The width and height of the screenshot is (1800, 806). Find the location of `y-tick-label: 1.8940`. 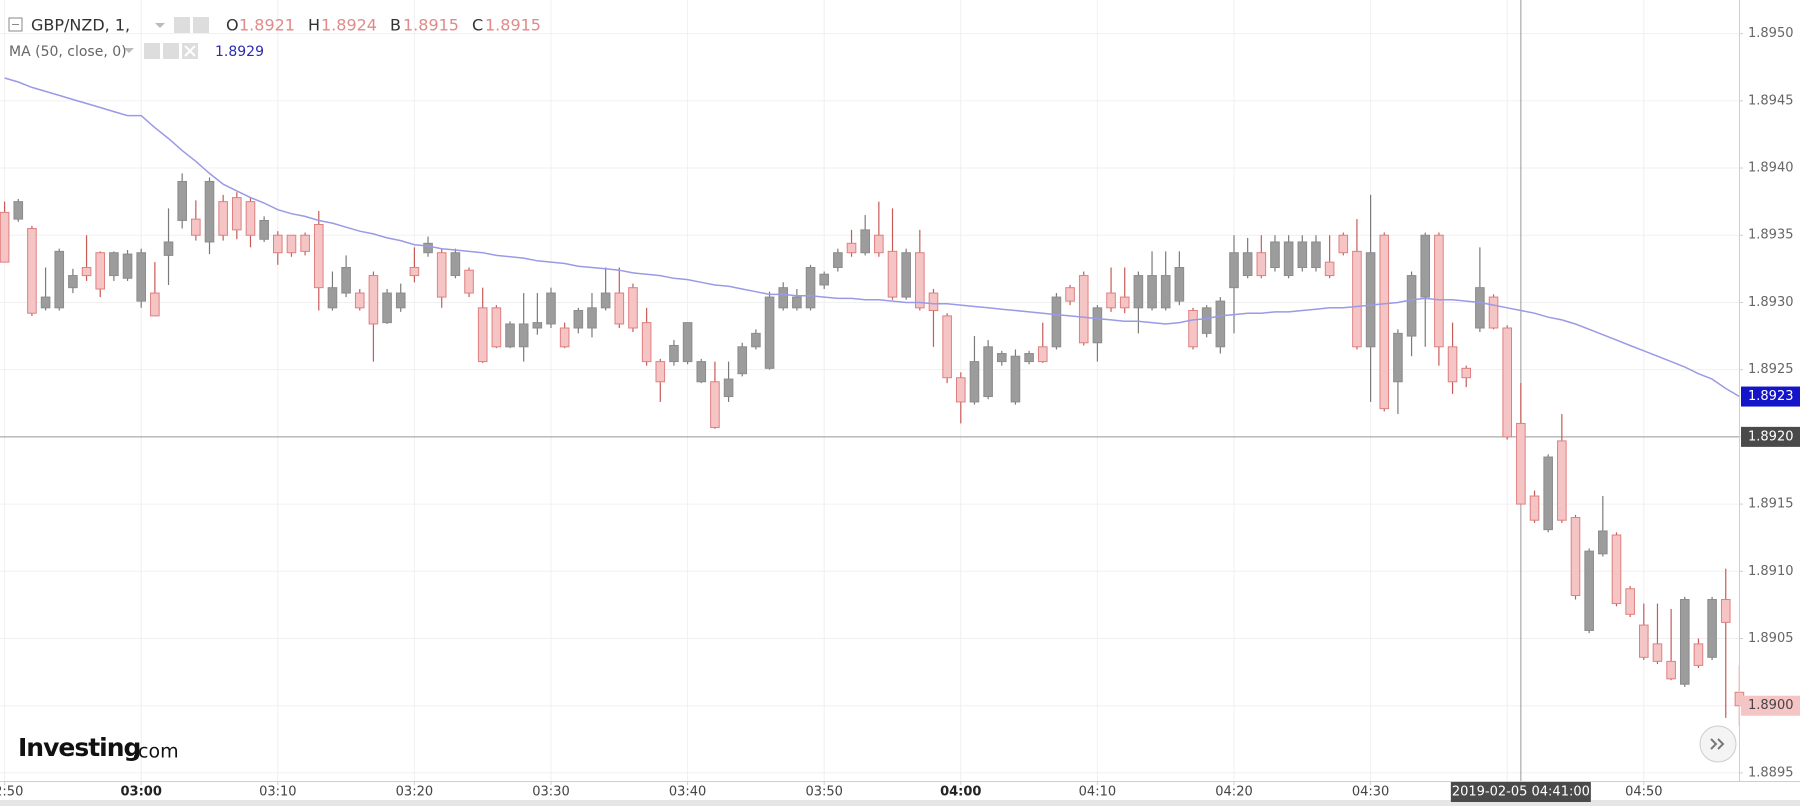

y-tick-label: 1.8940 is located at coordinates (1771, 168).